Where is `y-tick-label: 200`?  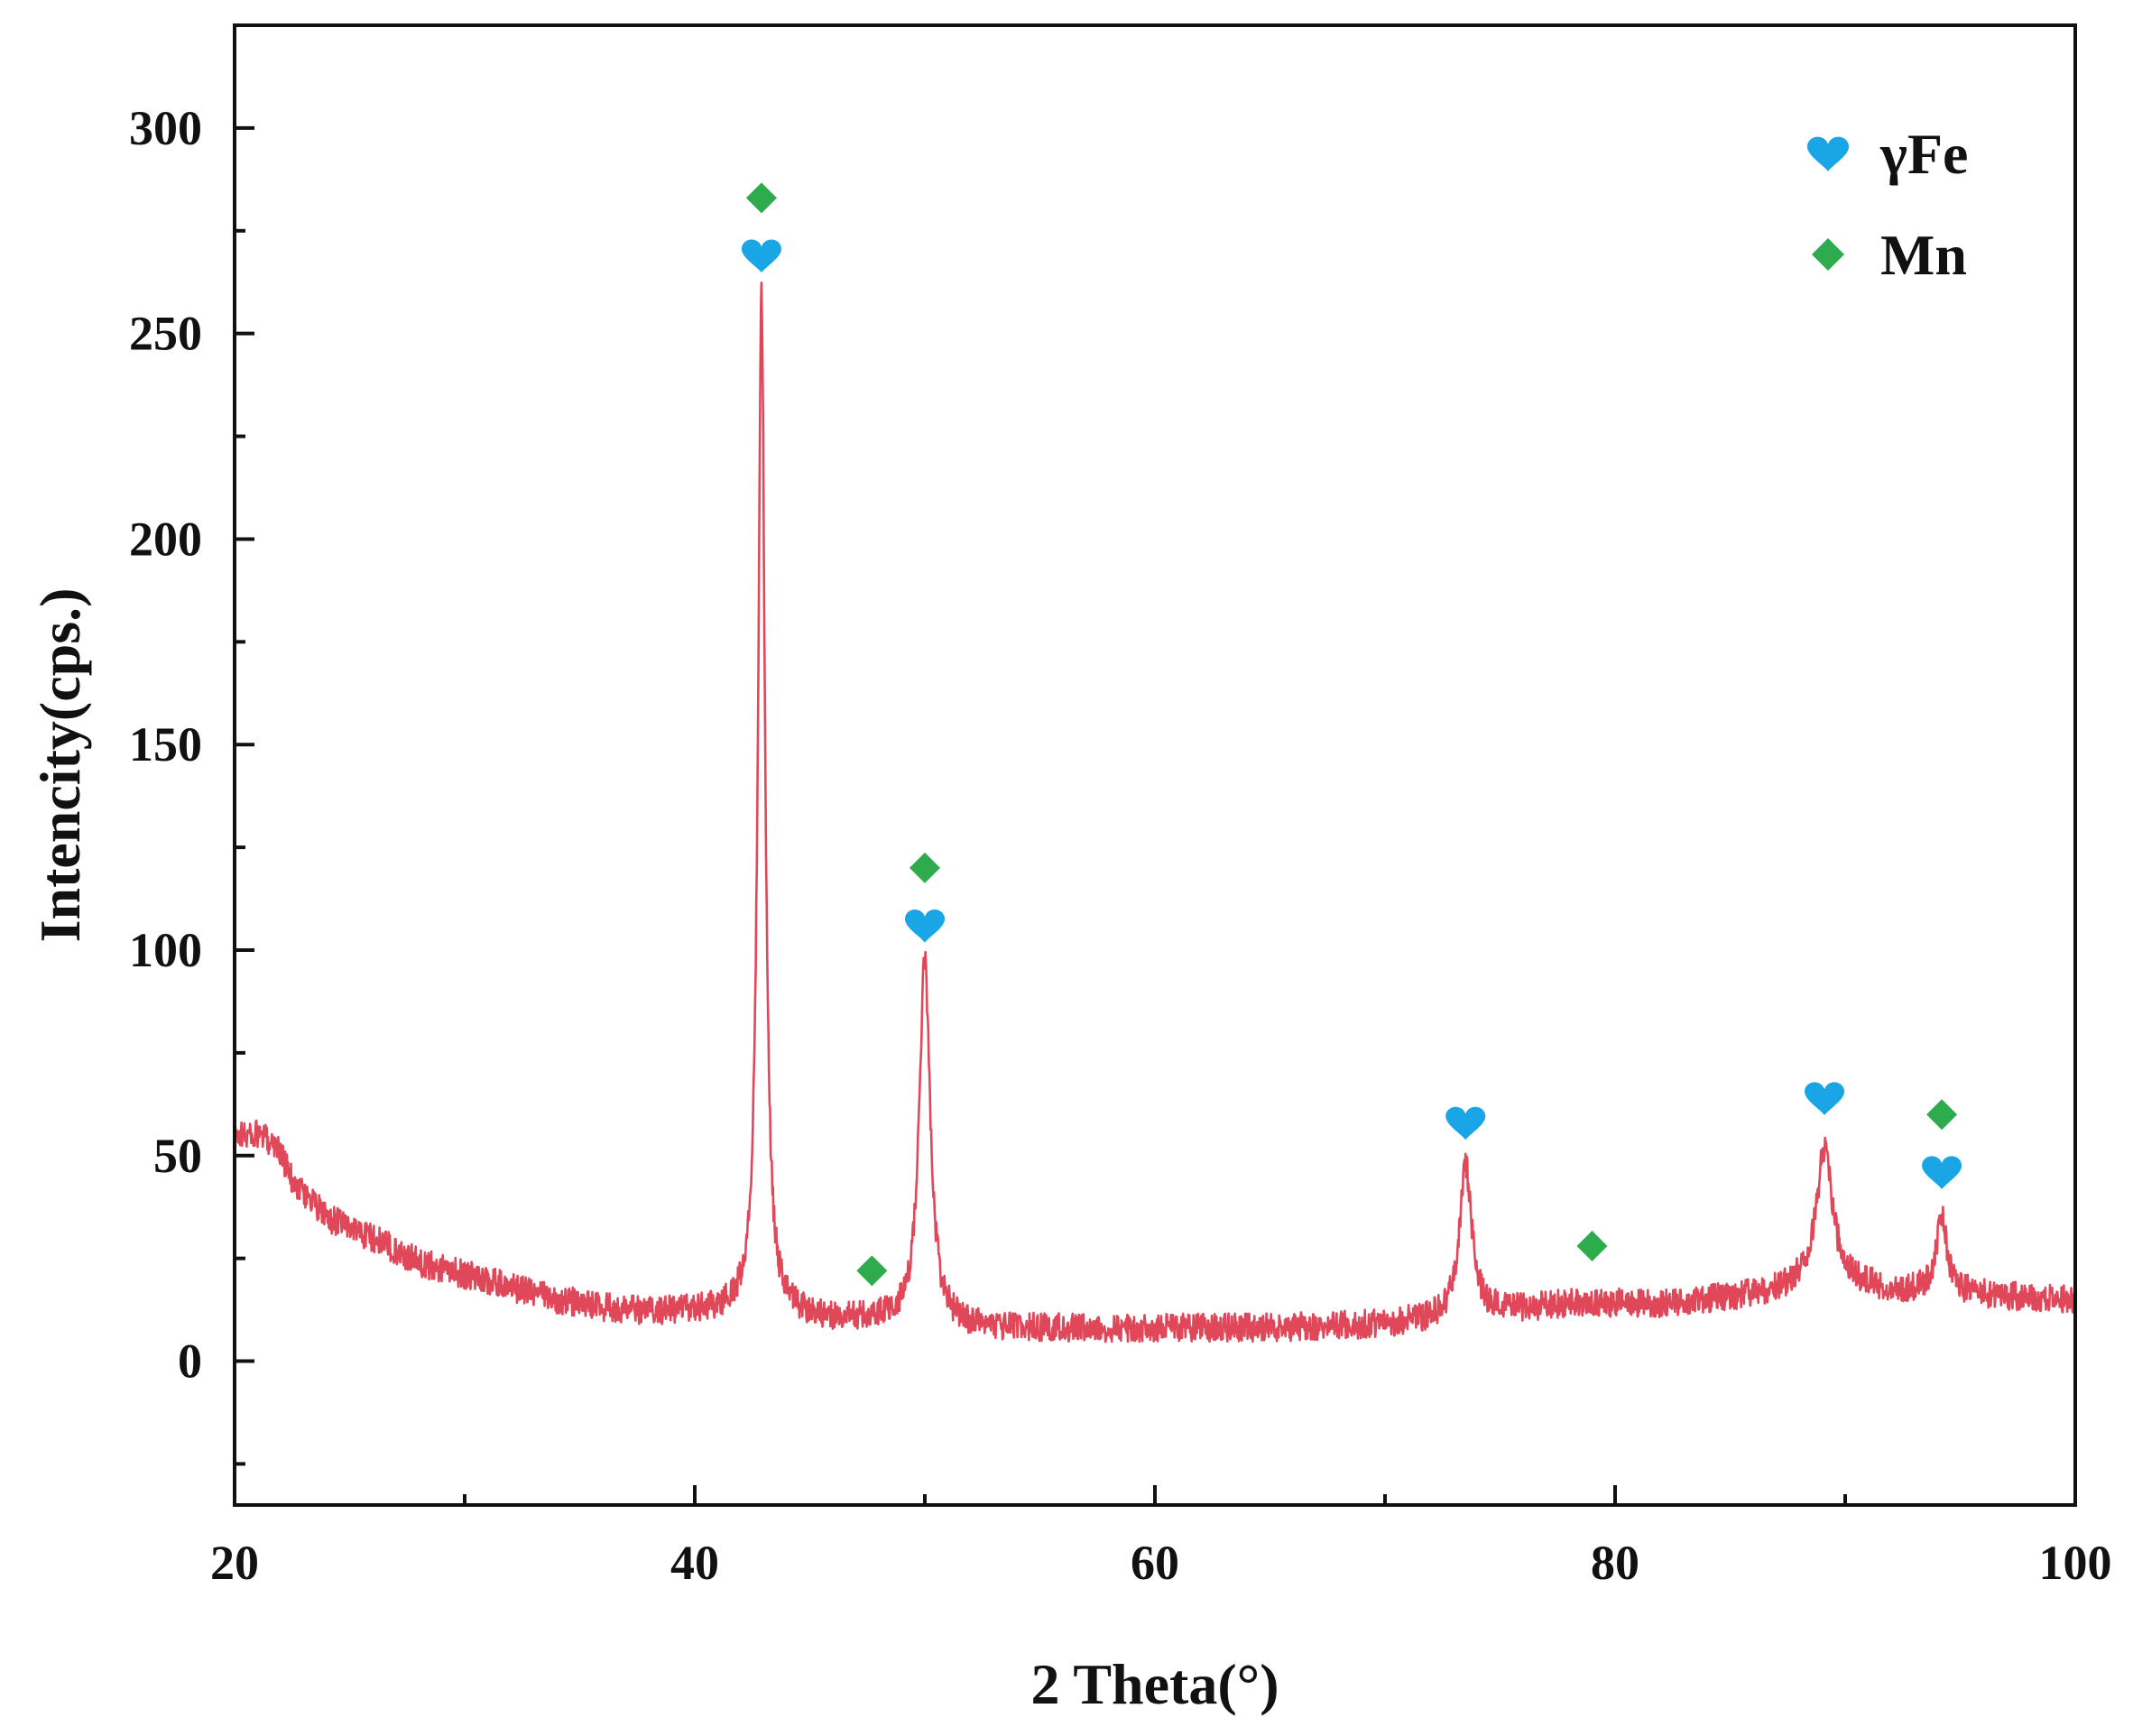
y-tick-label: 200 is located at coordinates (165, 539).